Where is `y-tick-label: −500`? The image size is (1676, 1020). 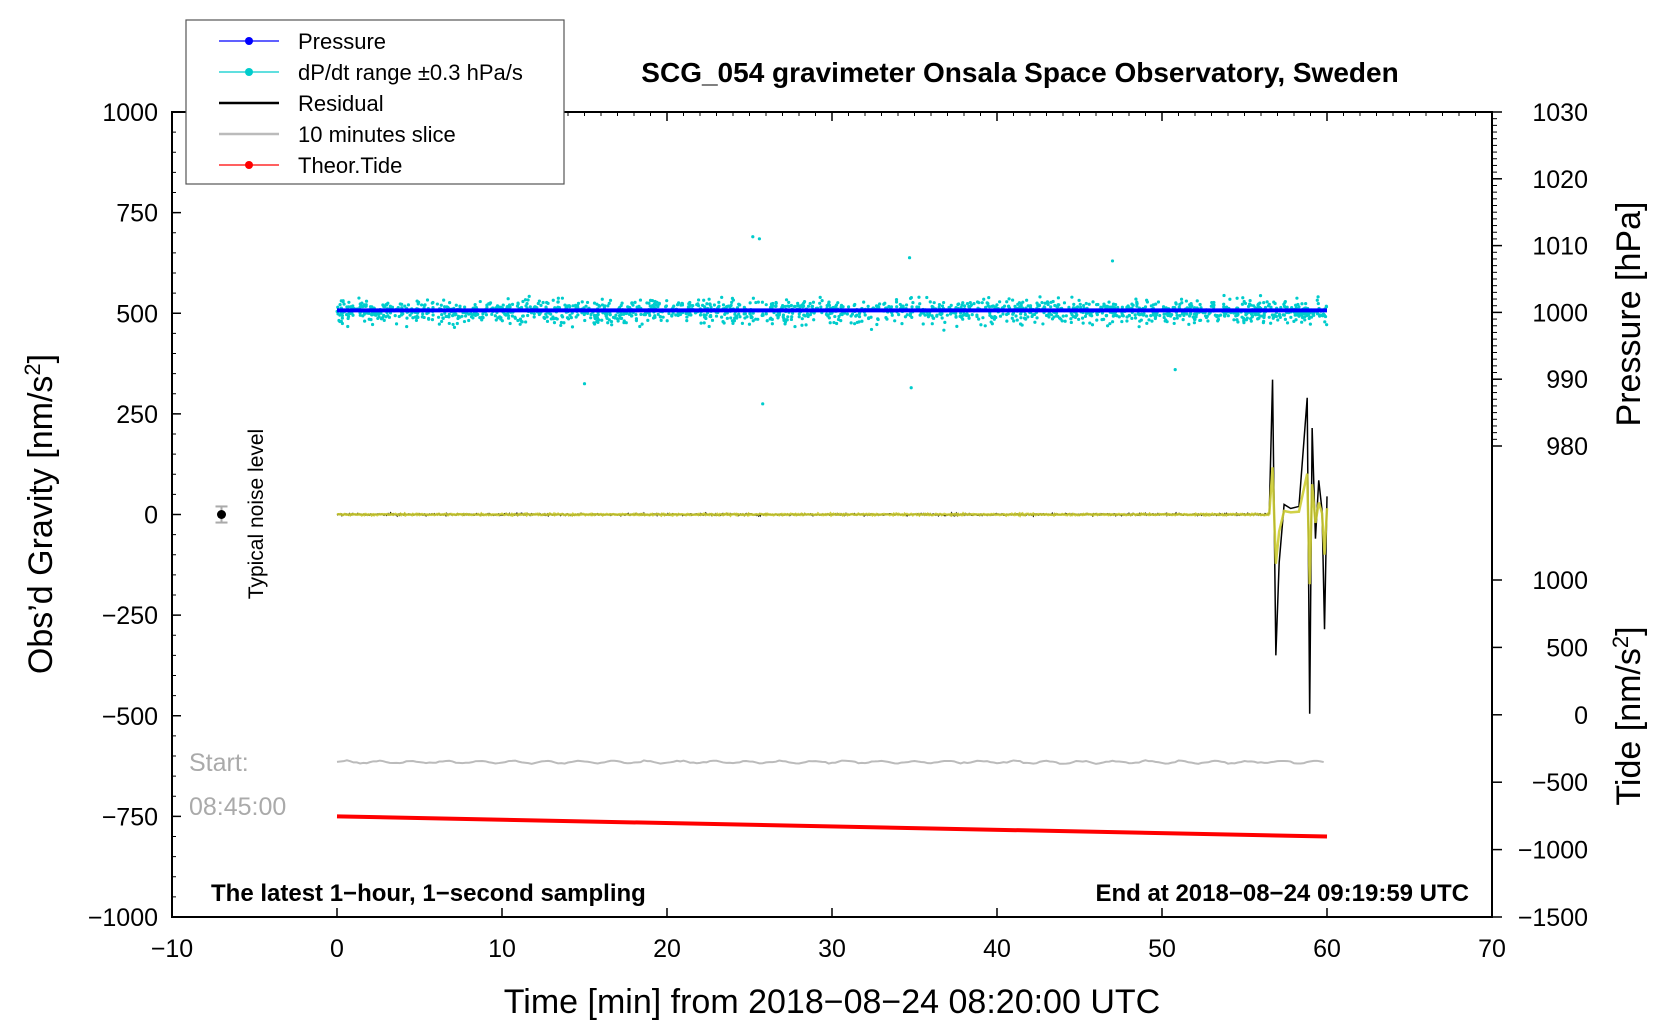
y-tick-label: −500 is located at coordinates (130, 717).